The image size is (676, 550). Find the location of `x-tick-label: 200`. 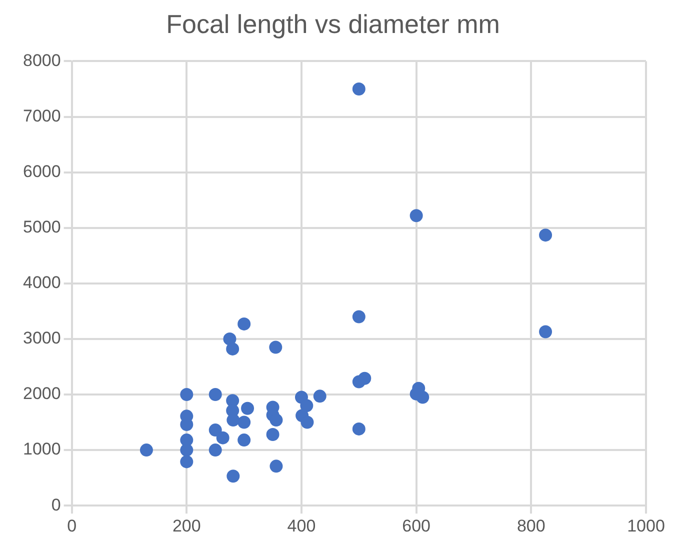

x-tick-label: 200 is located at coordinates (186, 526).